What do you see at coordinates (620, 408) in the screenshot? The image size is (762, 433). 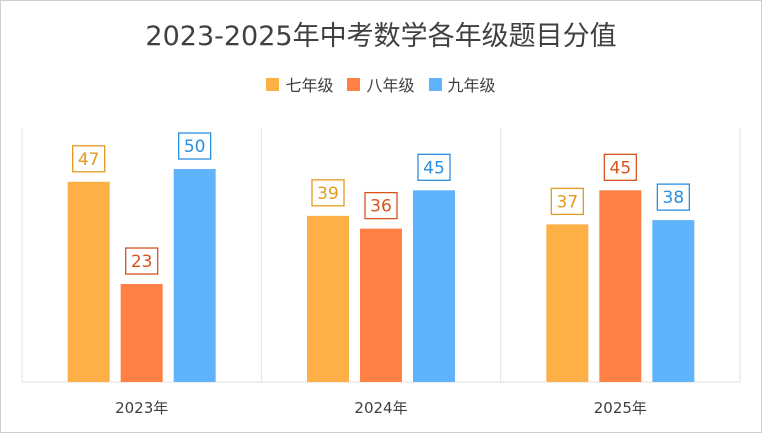 I see `x-tick-label-2: 2025年` at bounding box center [620, 408].